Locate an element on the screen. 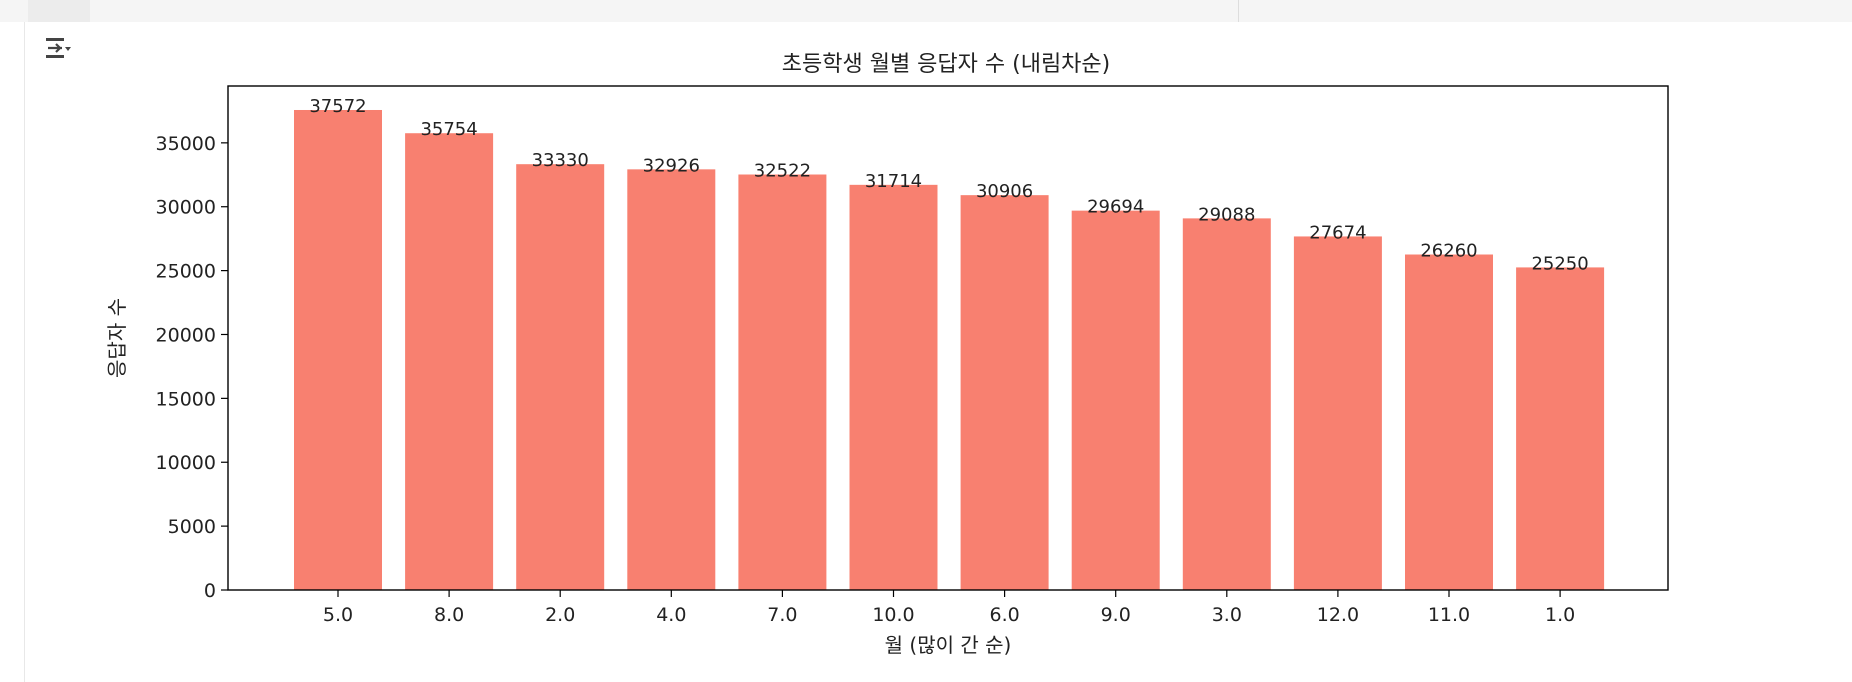  bar-value-label: 31714 is located at coordinates (893, 181).